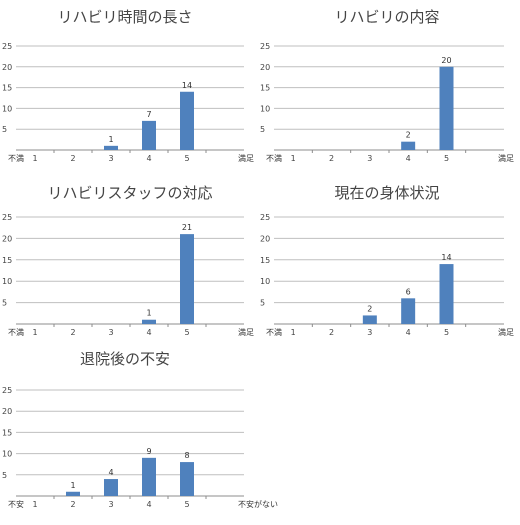 The width and height of the screenshot is (520, 525). Describe the element at coordinates (129, 193) in the screenshot. I see `chart-title: リハビリスタッフの対応` at that location.